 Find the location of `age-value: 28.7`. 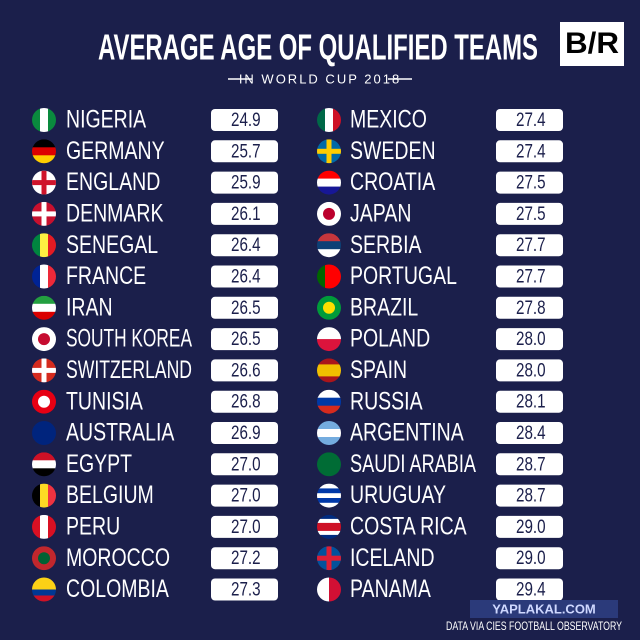

age-value: 28.7 is located at coordinates (531, 464).